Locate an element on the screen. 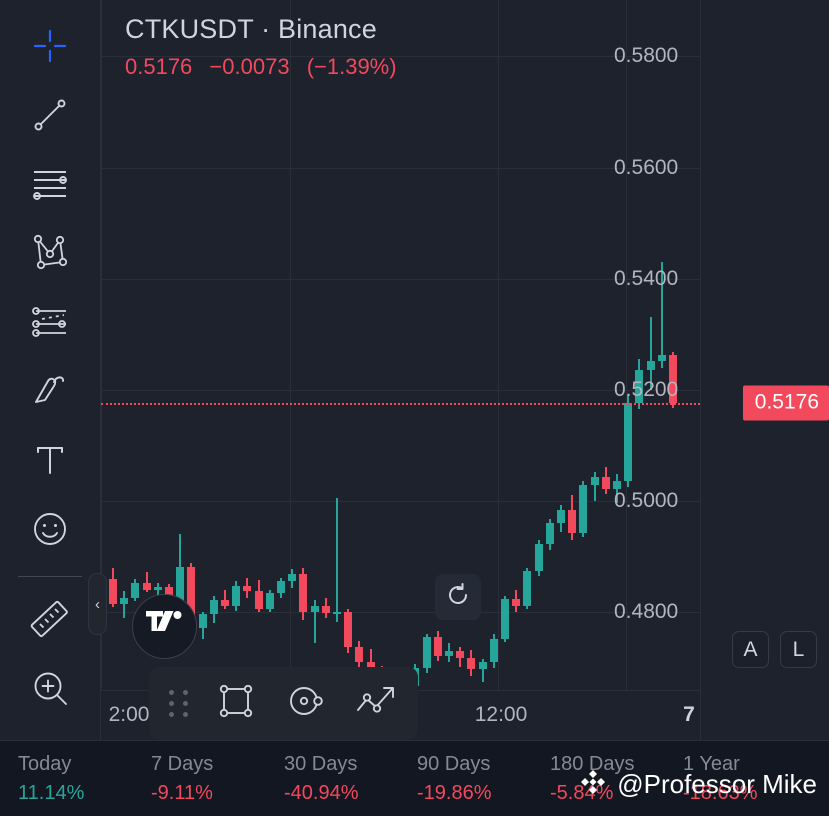 This screenshot has width=829, height=816. pattern-nodes-icon is located at coordinates (50, 253).